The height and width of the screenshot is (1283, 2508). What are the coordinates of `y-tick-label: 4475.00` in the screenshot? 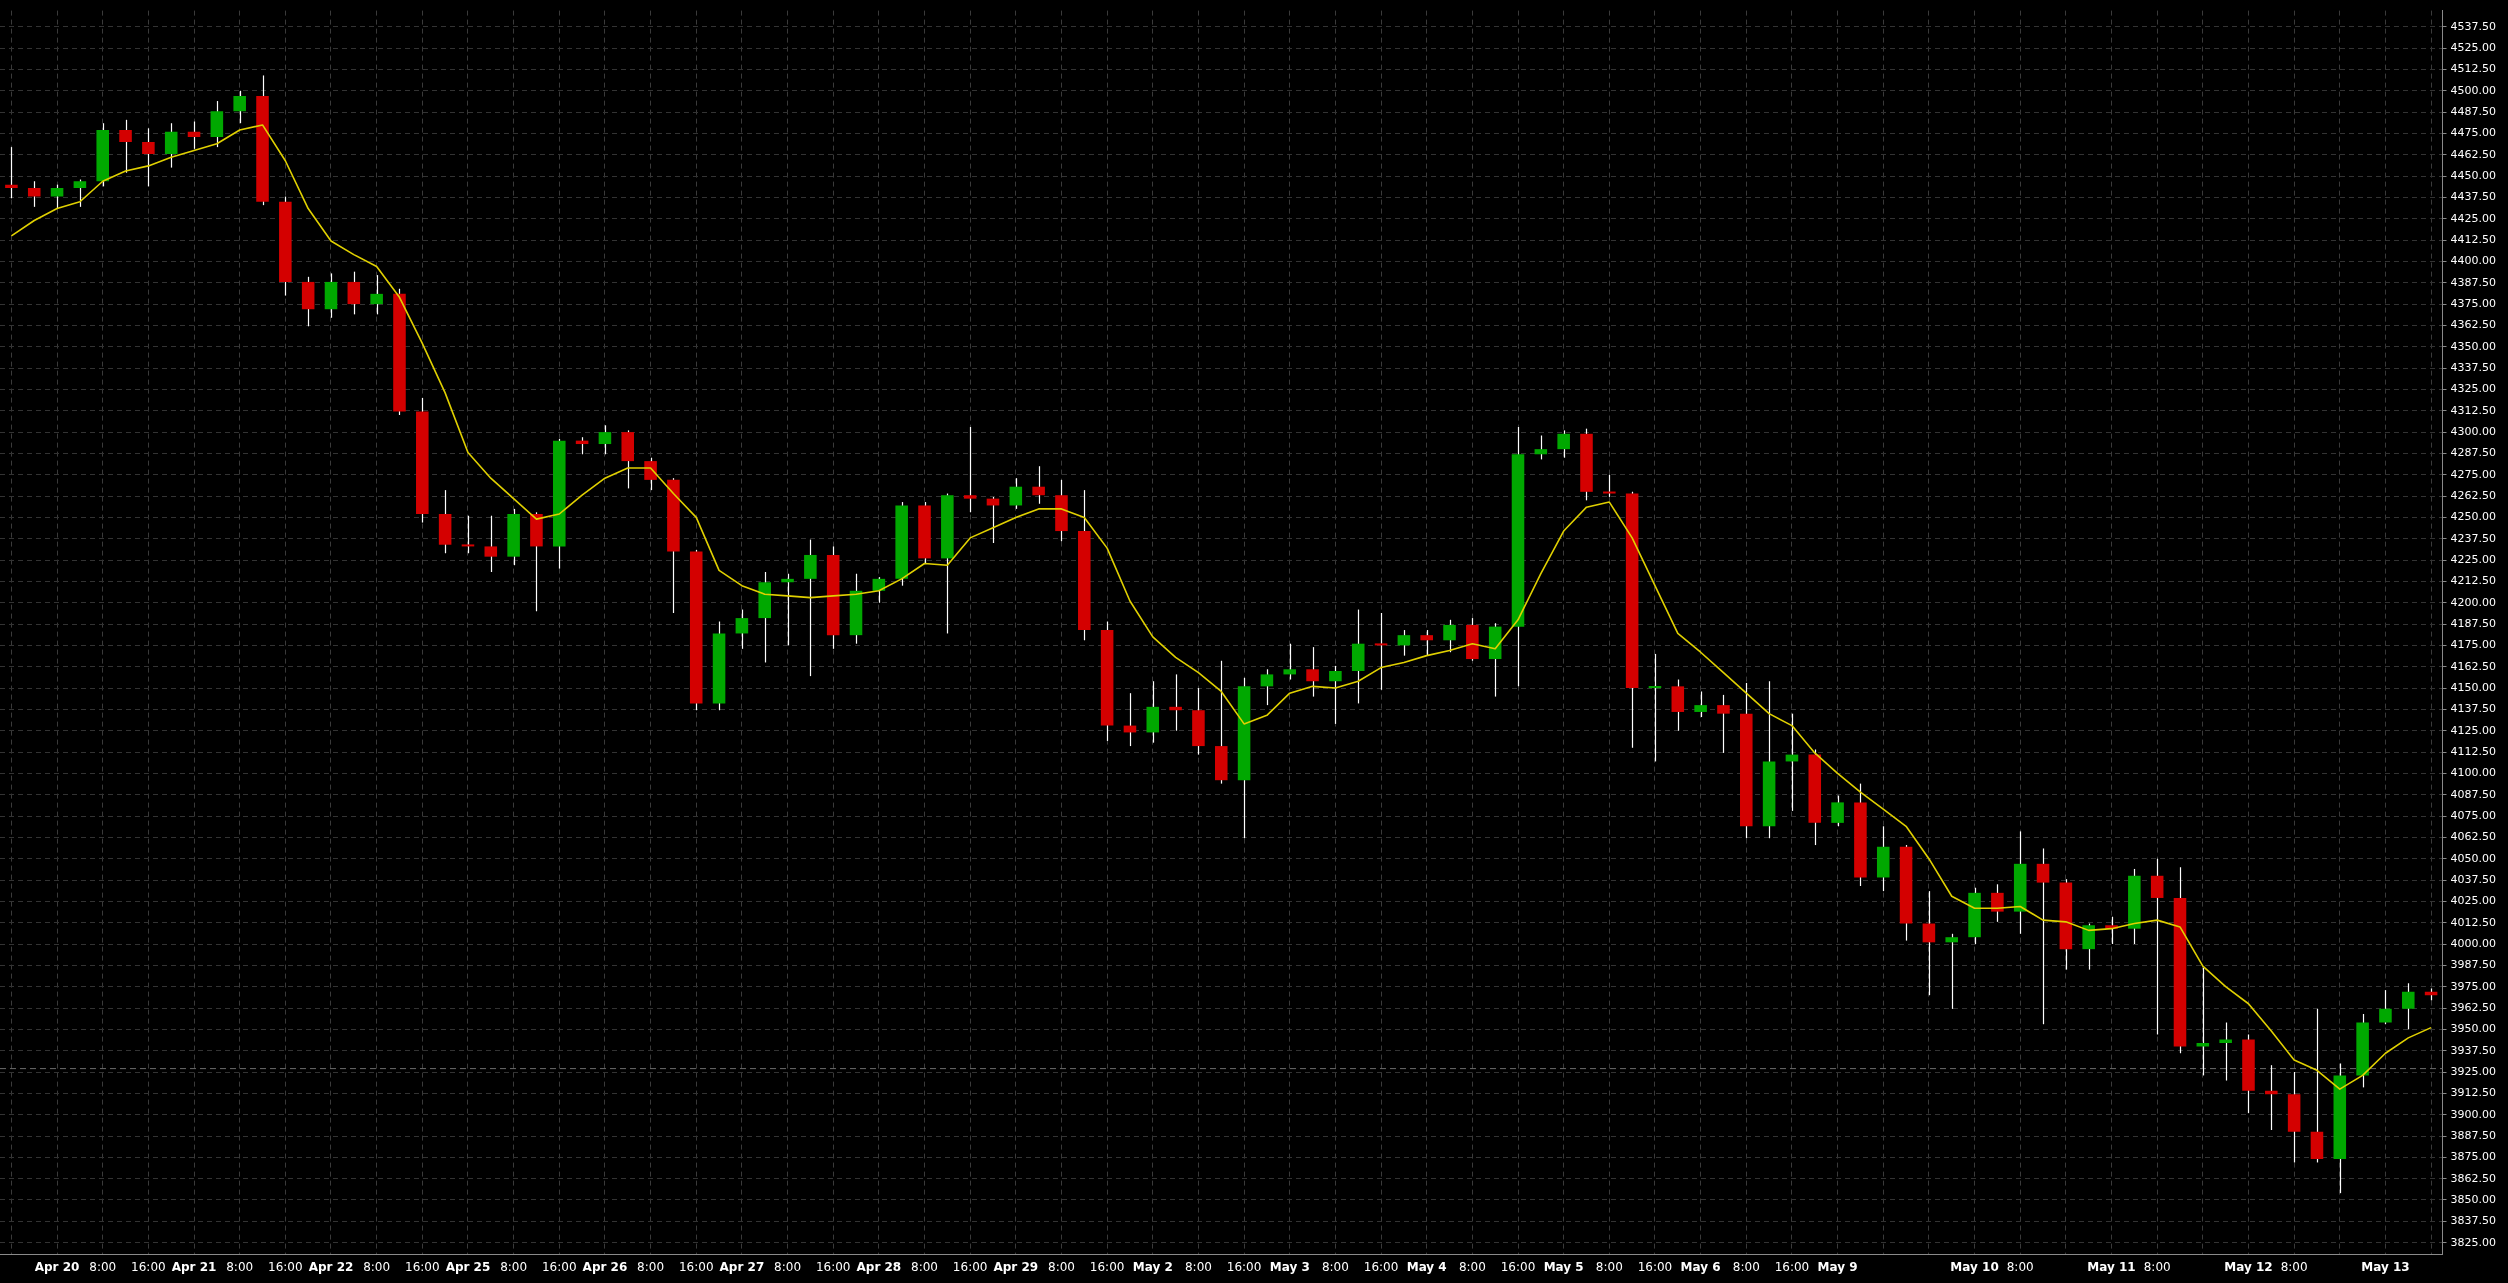 It's located at (2473, 133).